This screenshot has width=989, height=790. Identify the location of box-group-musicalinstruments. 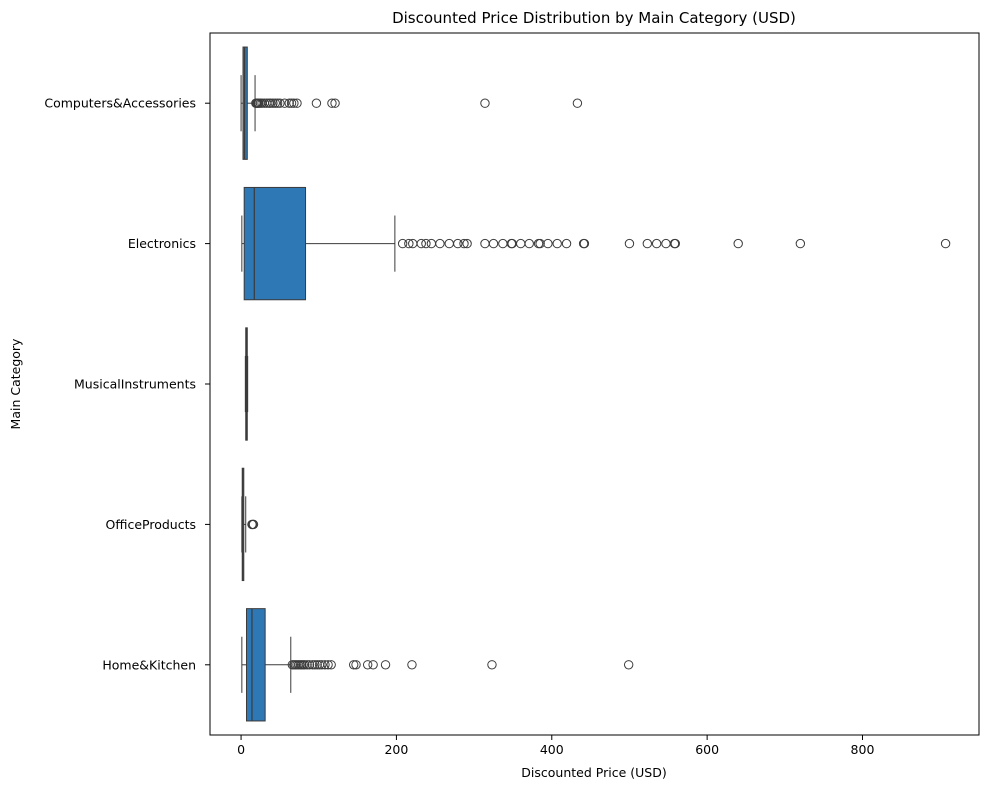
(246, 384).